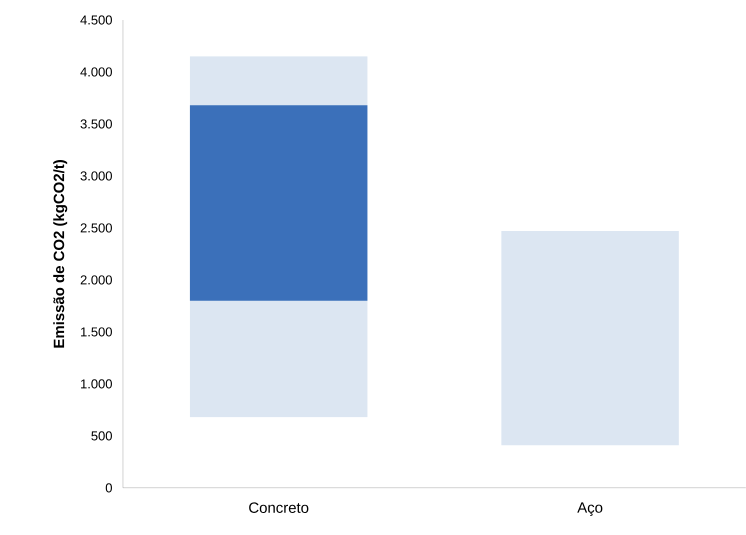 Image resolution: width=746 pixels, height=535 pixels. Describe the element at coordinates (278, 508) in the screenshot. I see `x-tick-label: Concreto` at that location.